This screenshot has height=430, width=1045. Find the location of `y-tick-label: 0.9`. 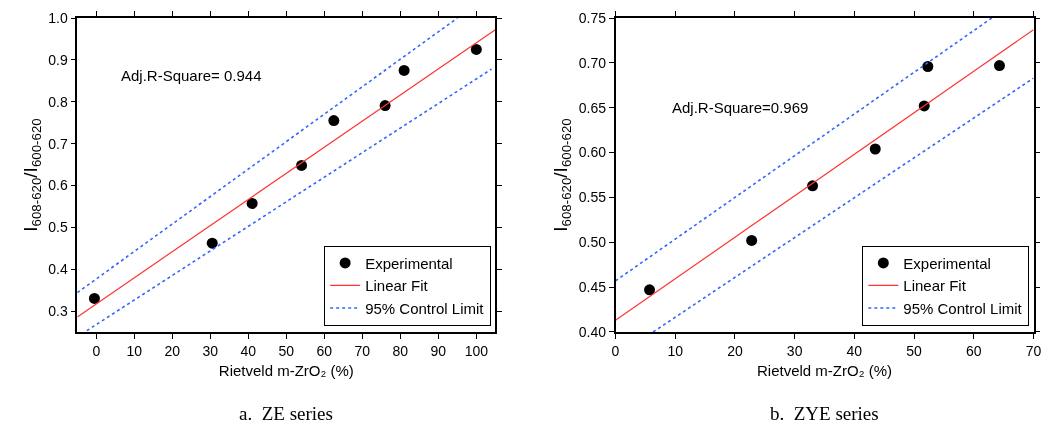

y-tick-label: 0.9 is located at coordinates (58, 59).